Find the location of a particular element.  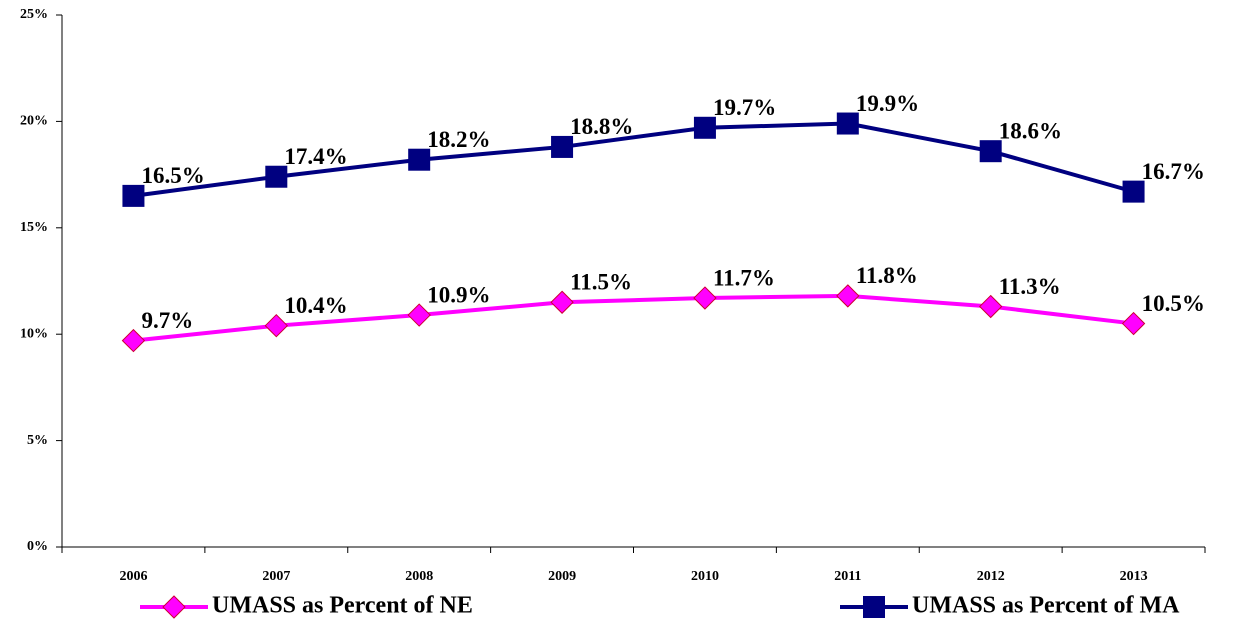

data-label: 10.4% is located at coordinates (315, 305).